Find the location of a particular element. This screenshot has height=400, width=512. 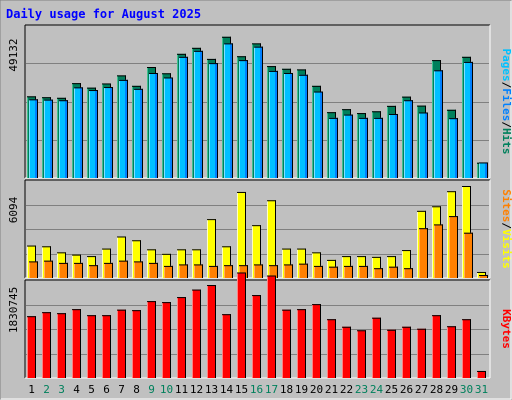

hits-legend-files: Files is located at coordinates (506, 104).